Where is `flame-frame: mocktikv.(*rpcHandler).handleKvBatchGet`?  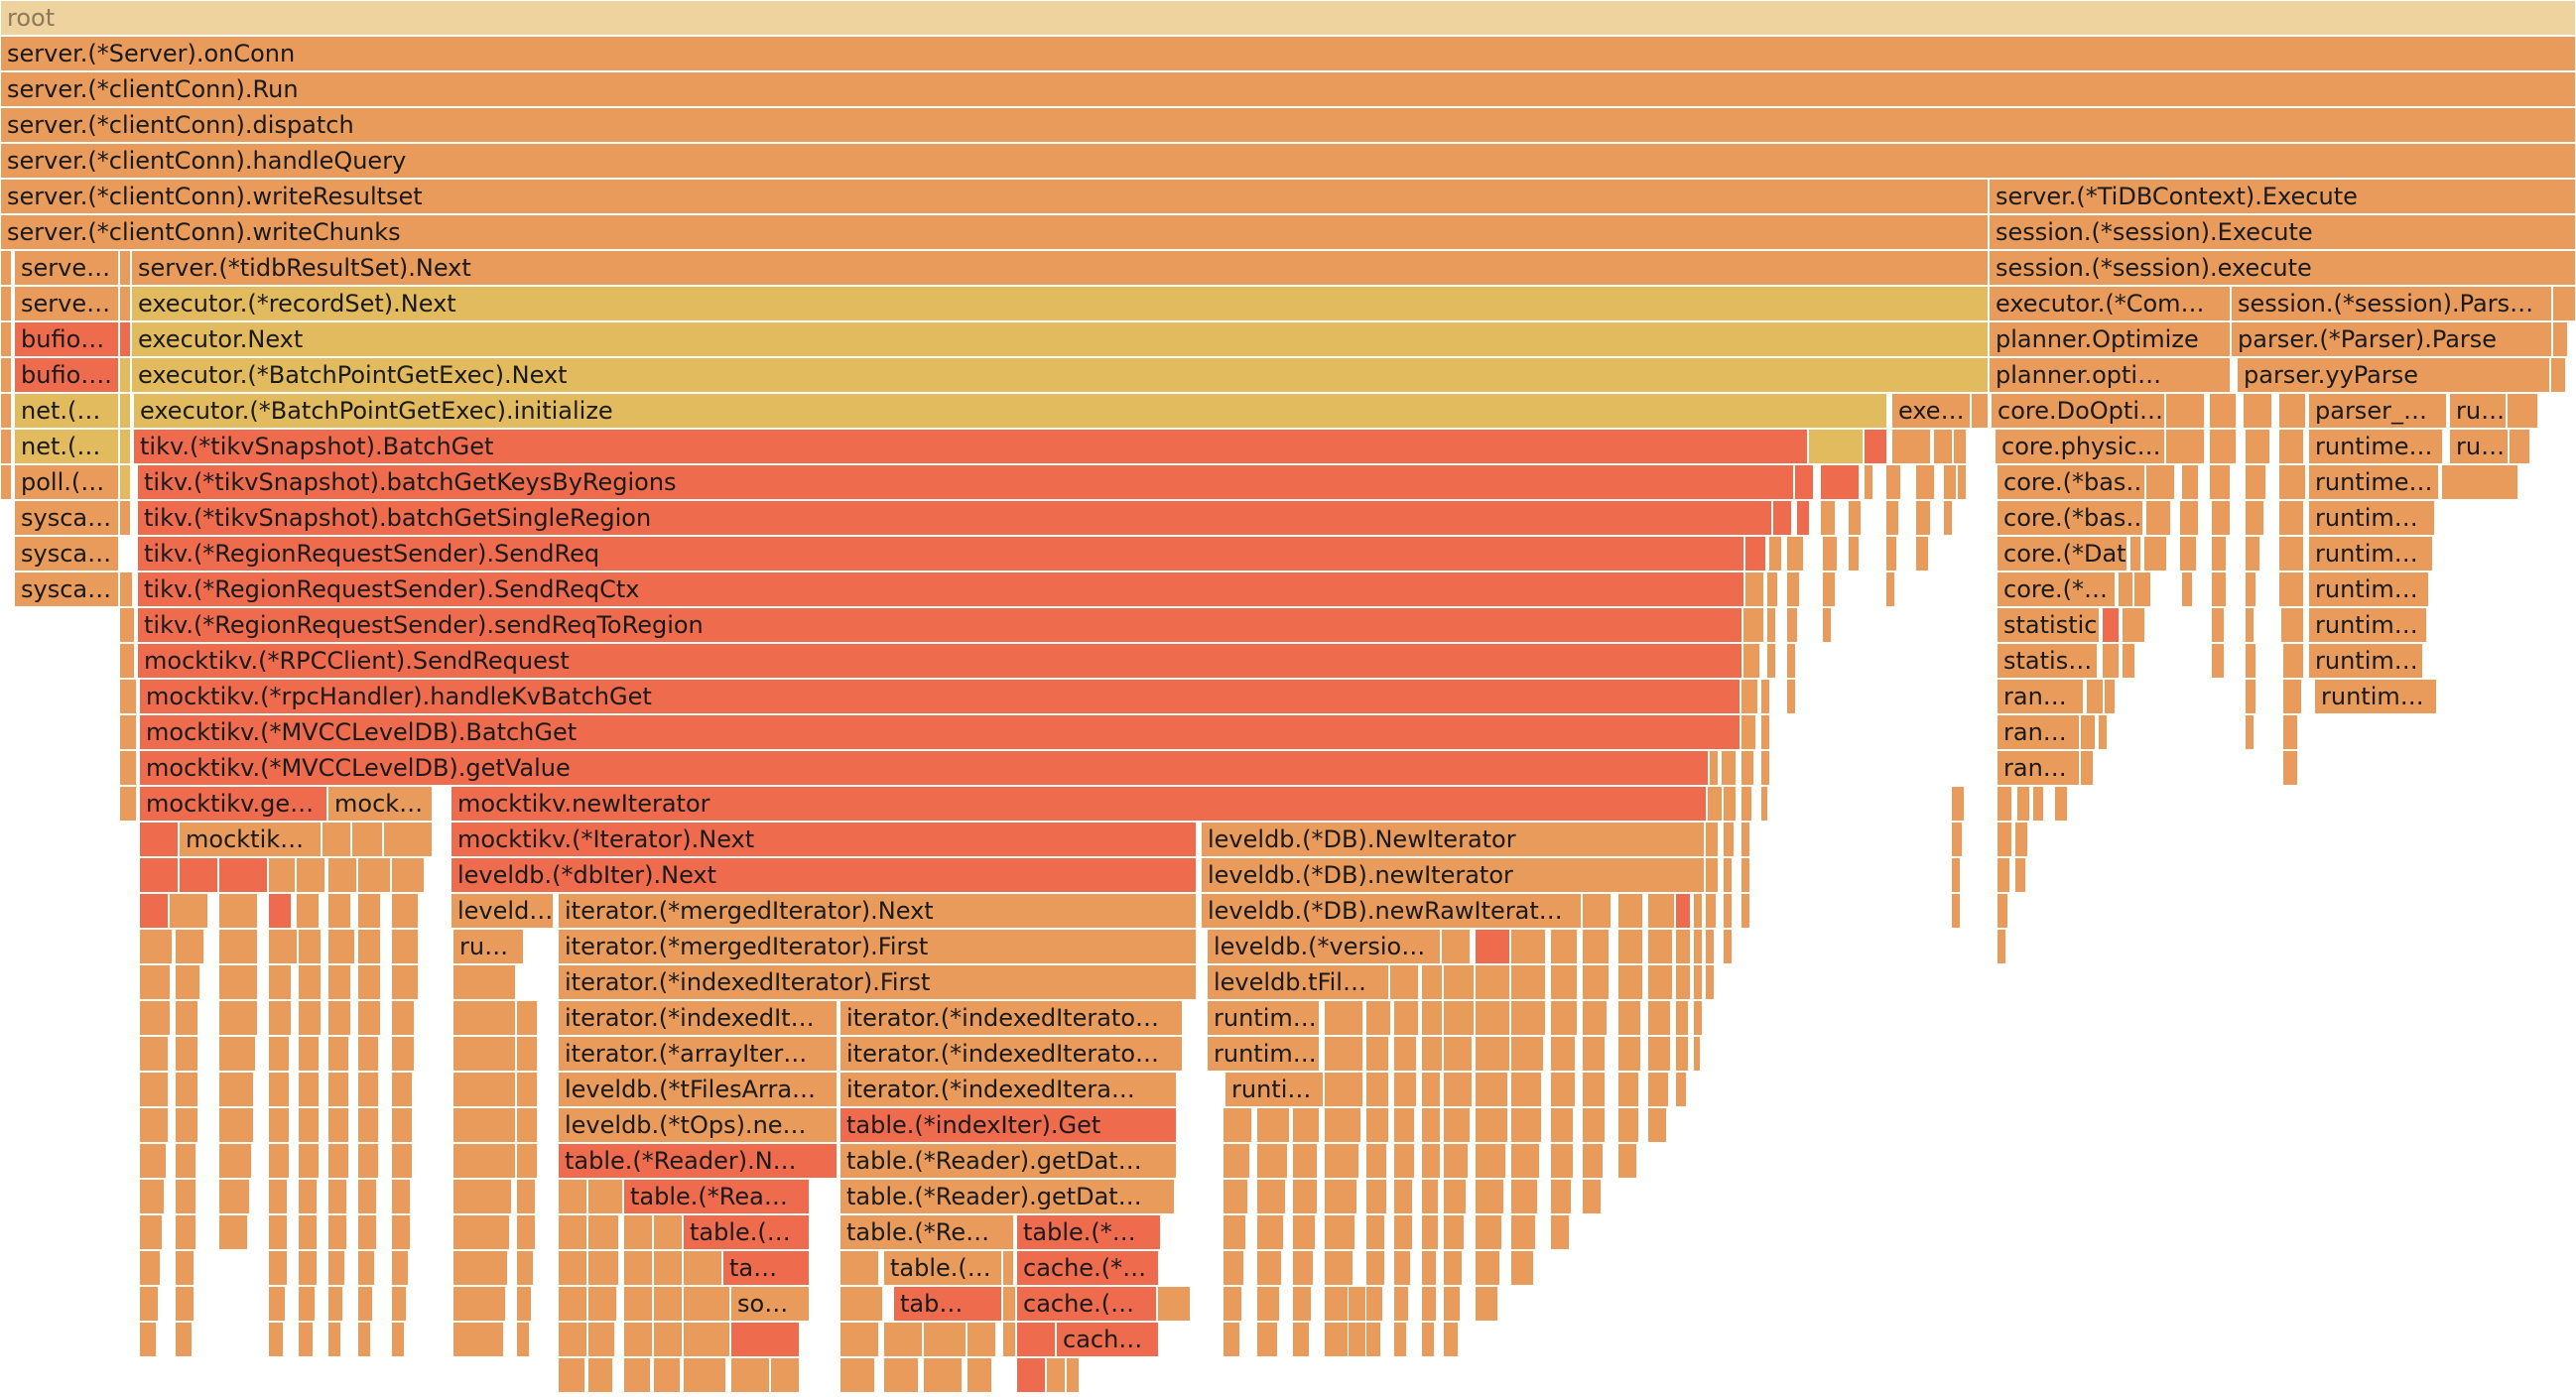
flame-frame: mocktikv.(*rpcHandler).handleKvBatchGet is located at coordinates (940, 696).